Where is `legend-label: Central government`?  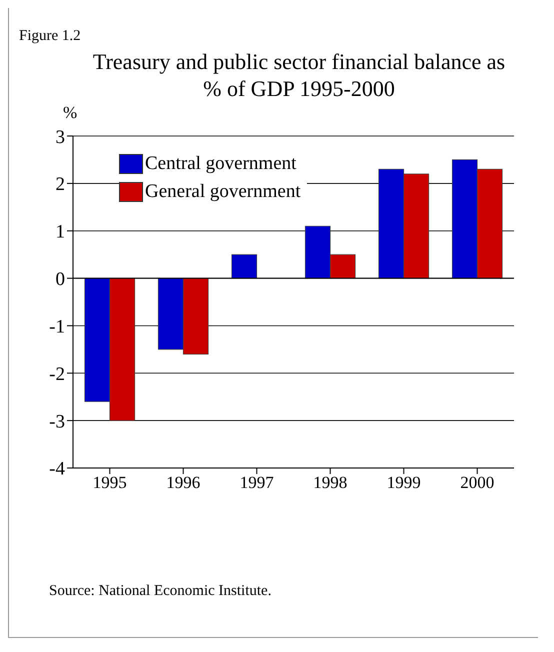
legend-label: Central government is located at coordinates (220, 164).